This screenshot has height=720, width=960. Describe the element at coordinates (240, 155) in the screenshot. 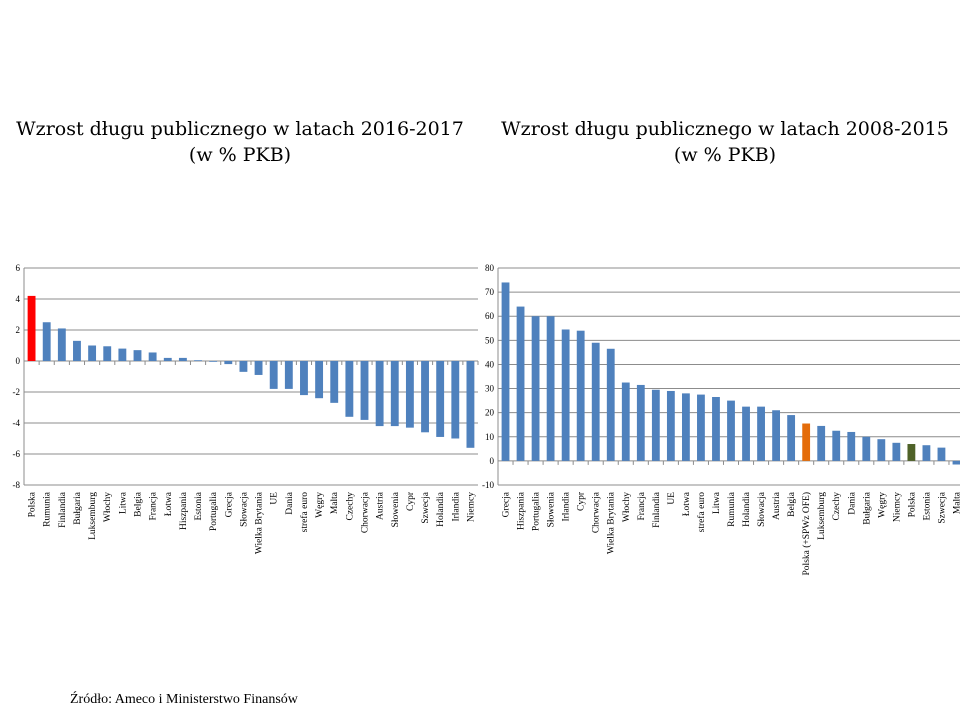

I see `chart-title-left-line2: (w % PKB)` at that location.